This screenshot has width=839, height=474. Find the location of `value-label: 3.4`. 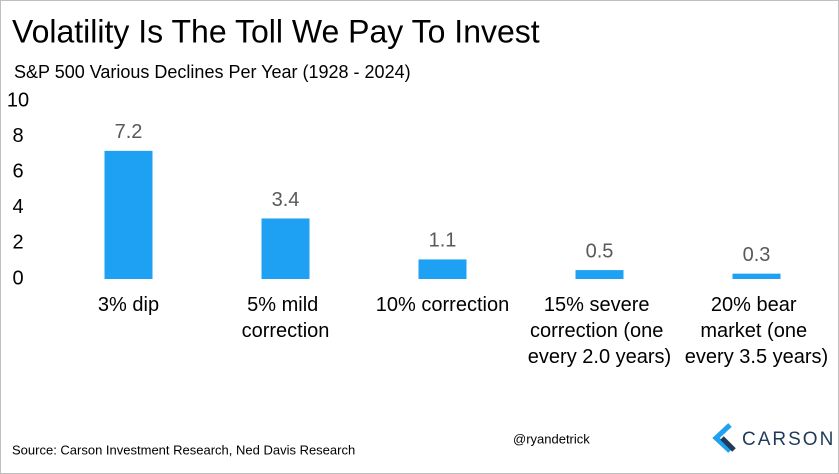

value-label: 3.4 is located at coordinates (286, 200).